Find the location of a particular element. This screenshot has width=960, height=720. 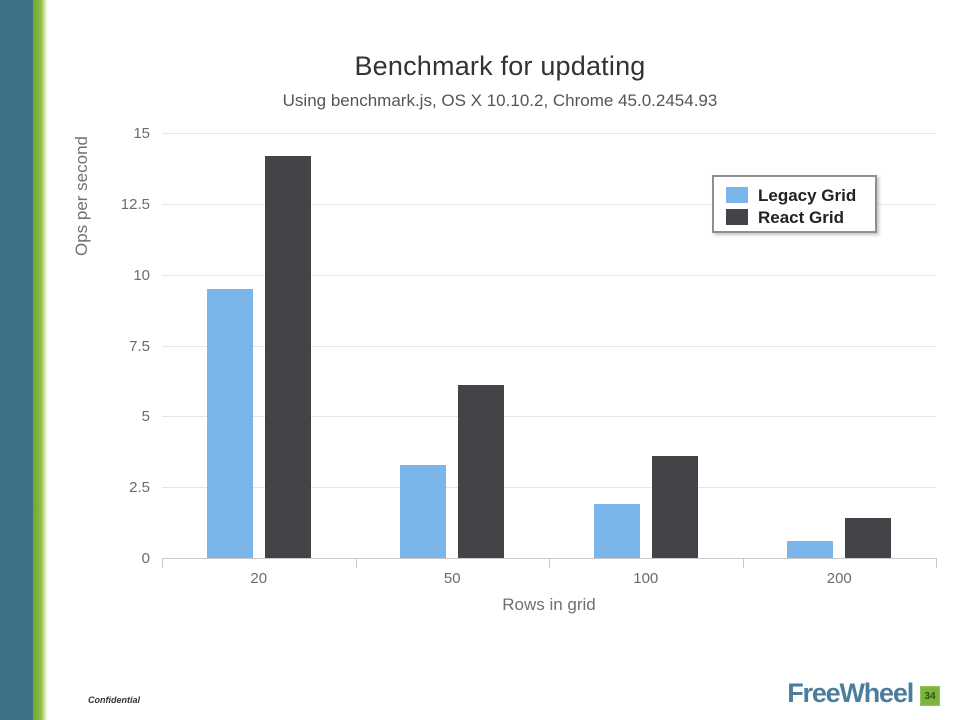

page-number-badge: 34 is located at coordinates (930, 696).